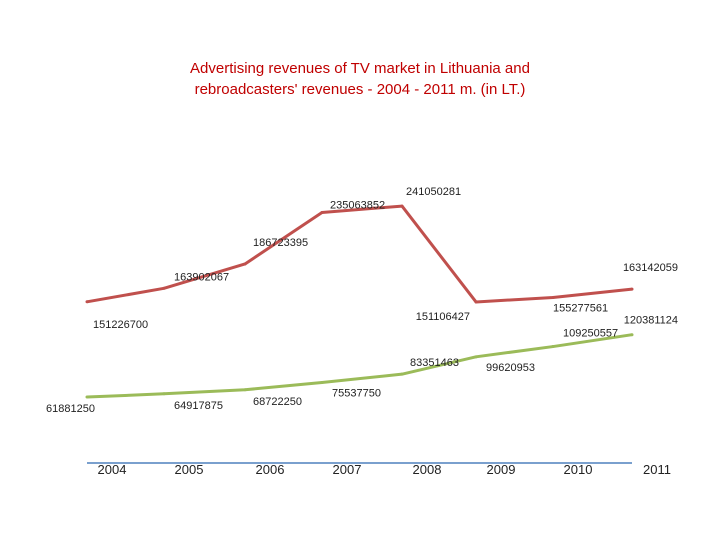  Describe the element at coordinates (427, 469) in the screenshot. I see `x-tick-label: 2008` at that location.